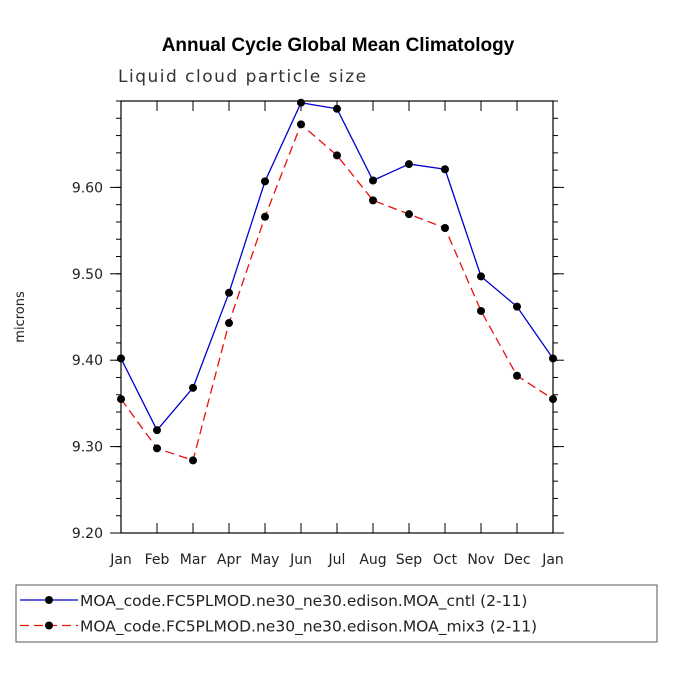 This screenshot has height=675, width=675. I want to click on y-tick-label: 9.20, so click(87, 534).